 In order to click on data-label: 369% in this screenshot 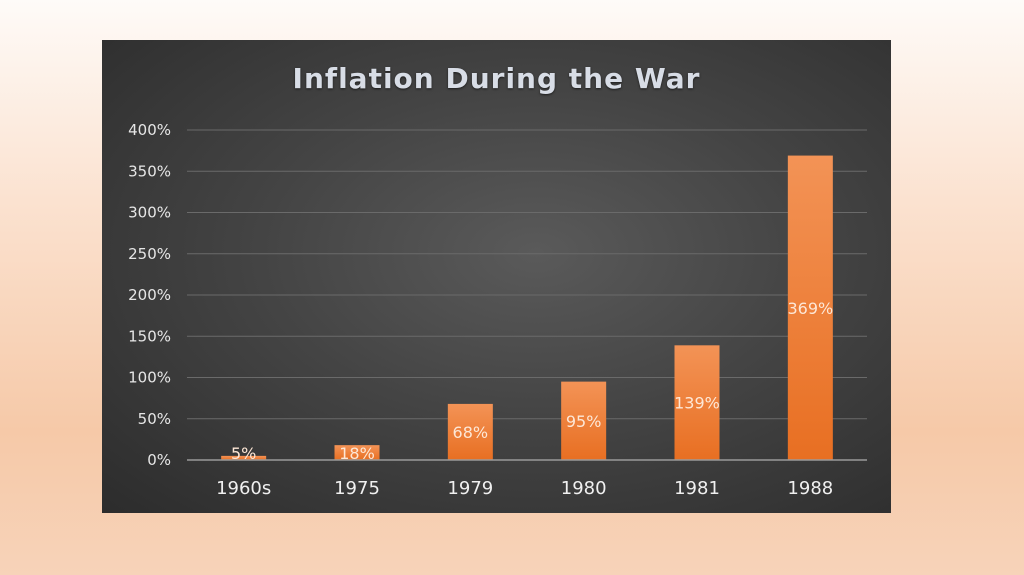, I will do `click(810, 308)`.